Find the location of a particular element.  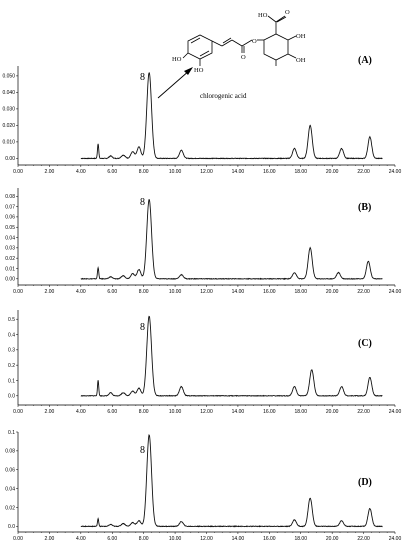

x-tick-label-b: 16.00 is located at coordinates (269, 292).